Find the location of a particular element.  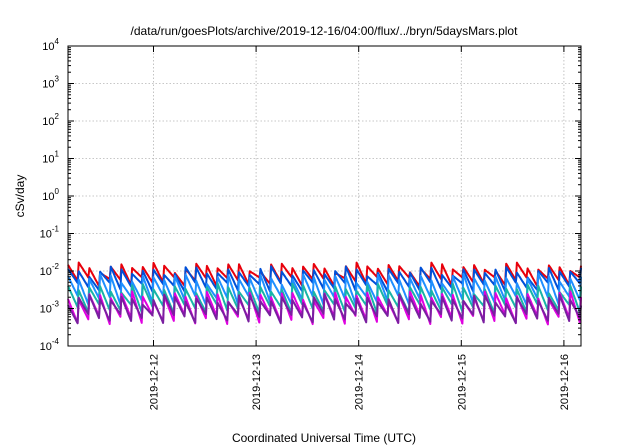

y-tick-exponent: -4 is located at coordinates (56, 341).